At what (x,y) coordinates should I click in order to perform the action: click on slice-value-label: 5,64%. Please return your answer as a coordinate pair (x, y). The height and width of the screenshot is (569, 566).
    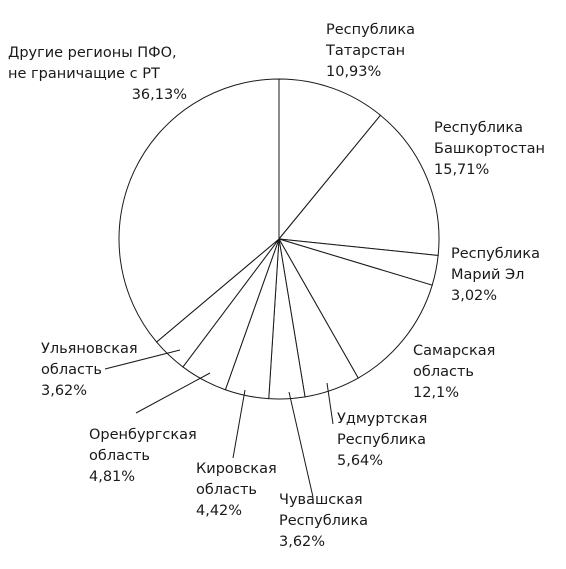
    Looking at the image, I should click on (360, 461).